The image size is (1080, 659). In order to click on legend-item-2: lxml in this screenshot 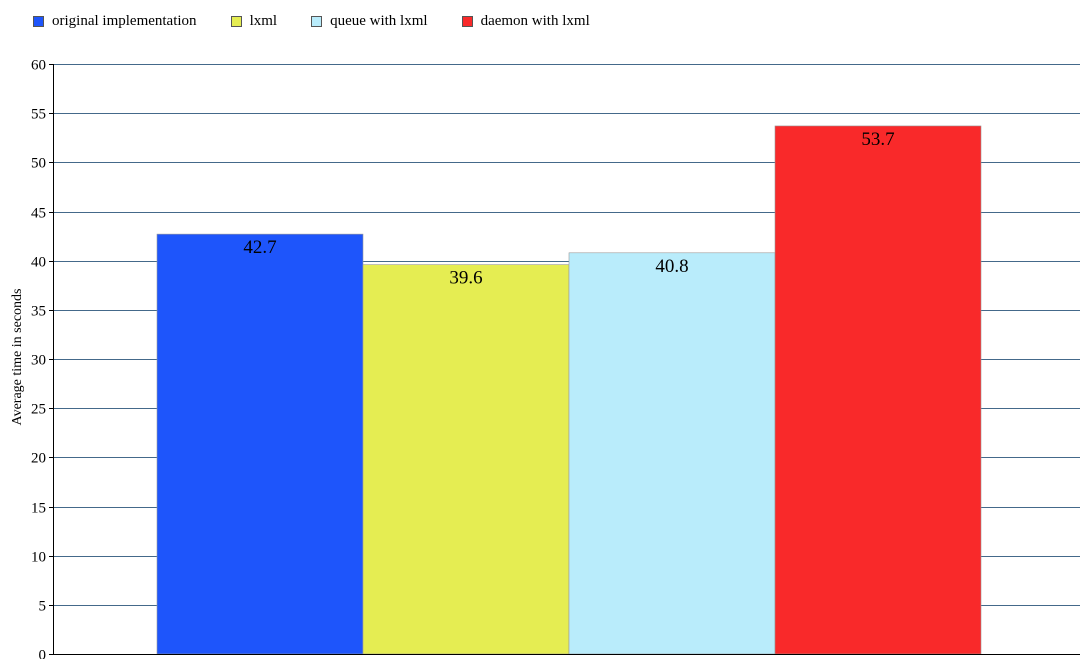, I will do `click(254, 21)`.